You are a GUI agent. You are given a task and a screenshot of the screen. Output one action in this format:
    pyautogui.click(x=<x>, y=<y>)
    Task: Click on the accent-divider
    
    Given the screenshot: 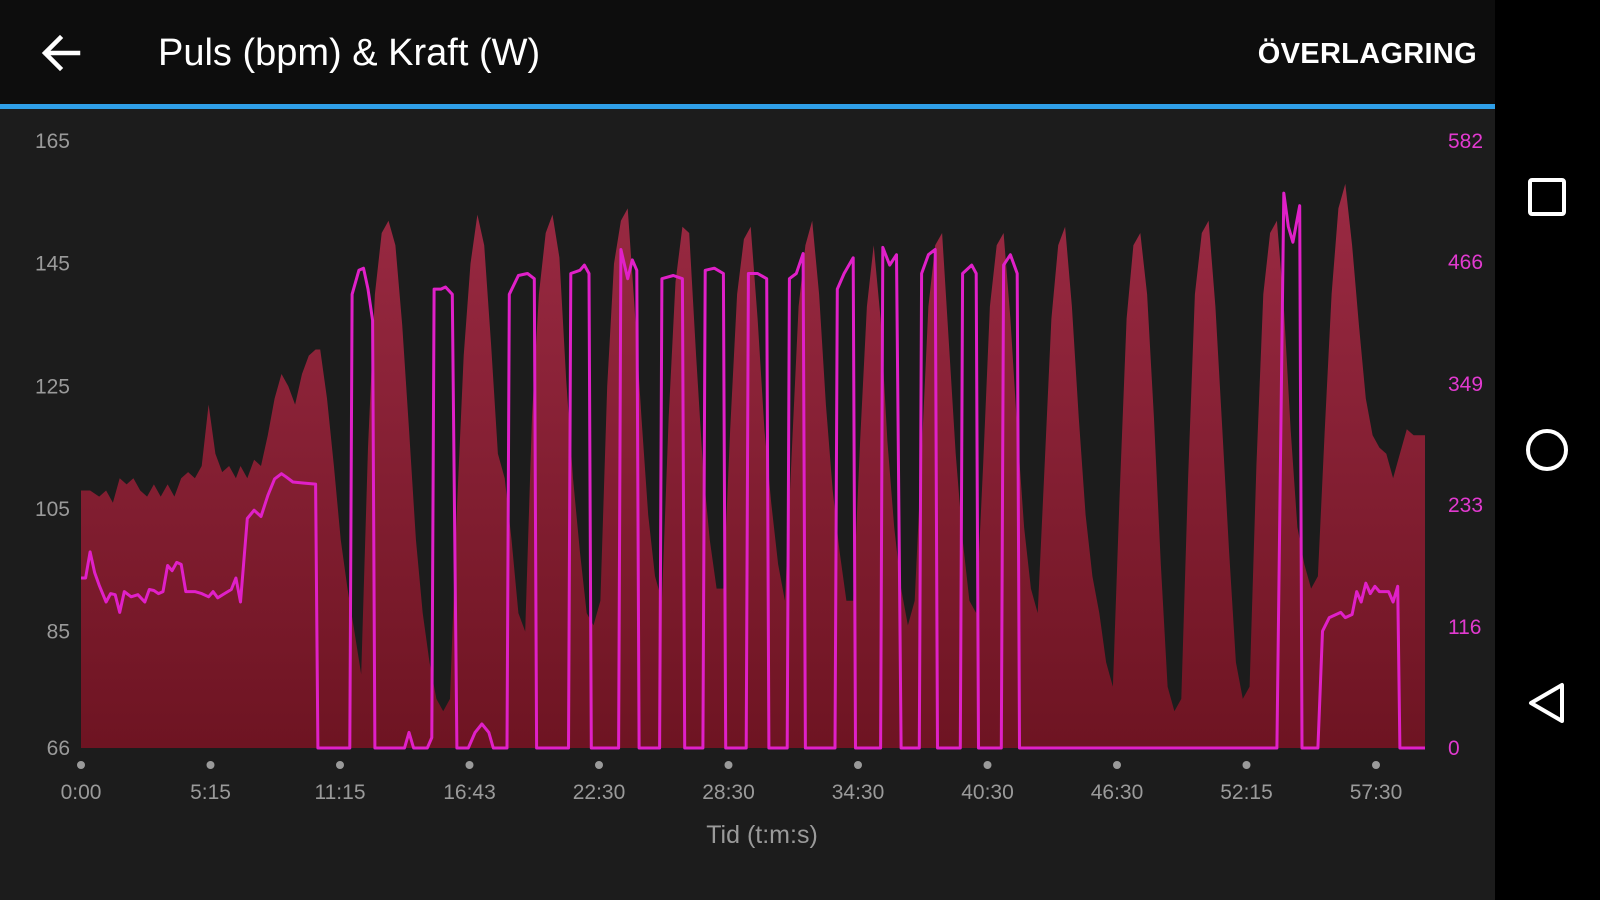 What is the action you would take?
    pyautogui.click(x=747, y=106)
    